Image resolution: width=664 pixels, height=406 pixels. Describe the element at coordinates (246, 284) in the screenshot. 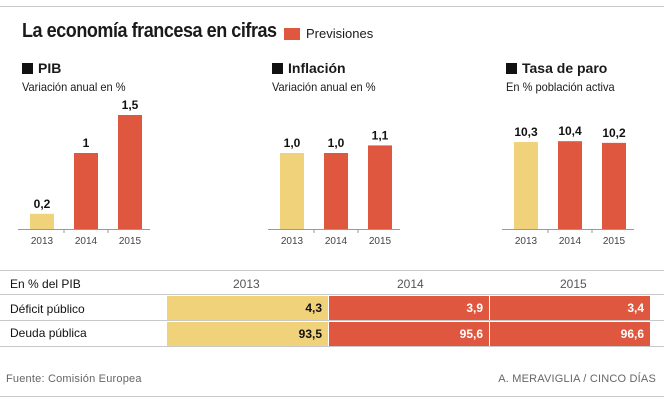

I see `table-year-2013: 2013` at that location.